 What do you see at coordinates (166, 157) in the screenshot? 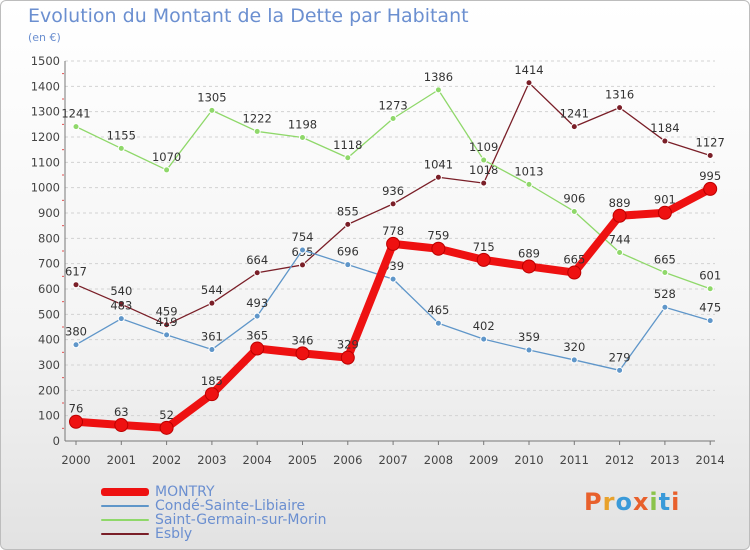
I see `data-label: 1070` at bounding box center [166, 157].